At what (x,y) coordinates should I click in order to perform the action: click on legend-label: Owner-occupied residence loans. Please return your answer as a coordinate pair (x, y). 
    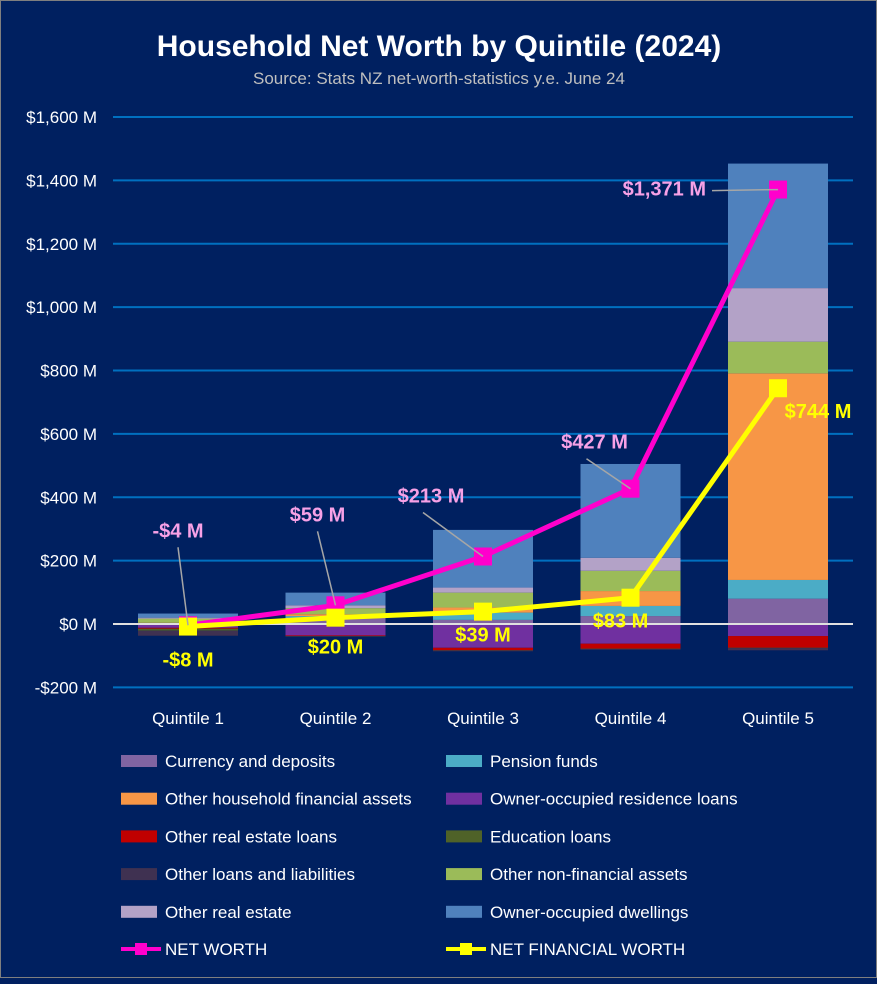
    Looking at the image, I should click on (614, 799).